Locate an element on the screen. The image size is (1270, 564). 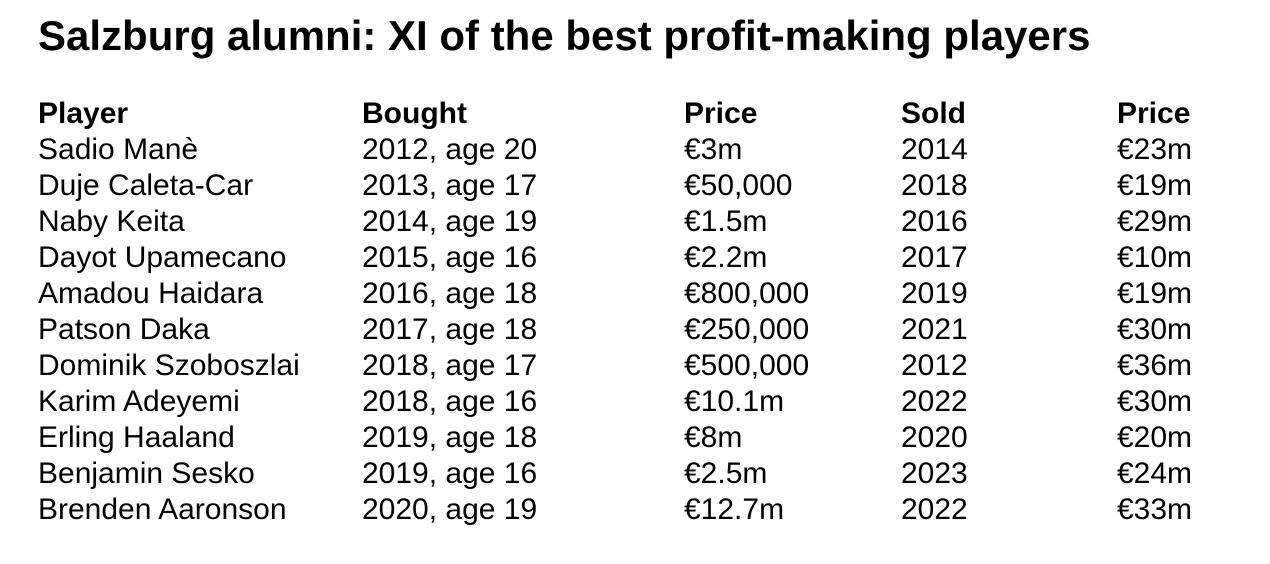
bought-cell: 2018, age 16 is located at coordinates (450, 401).